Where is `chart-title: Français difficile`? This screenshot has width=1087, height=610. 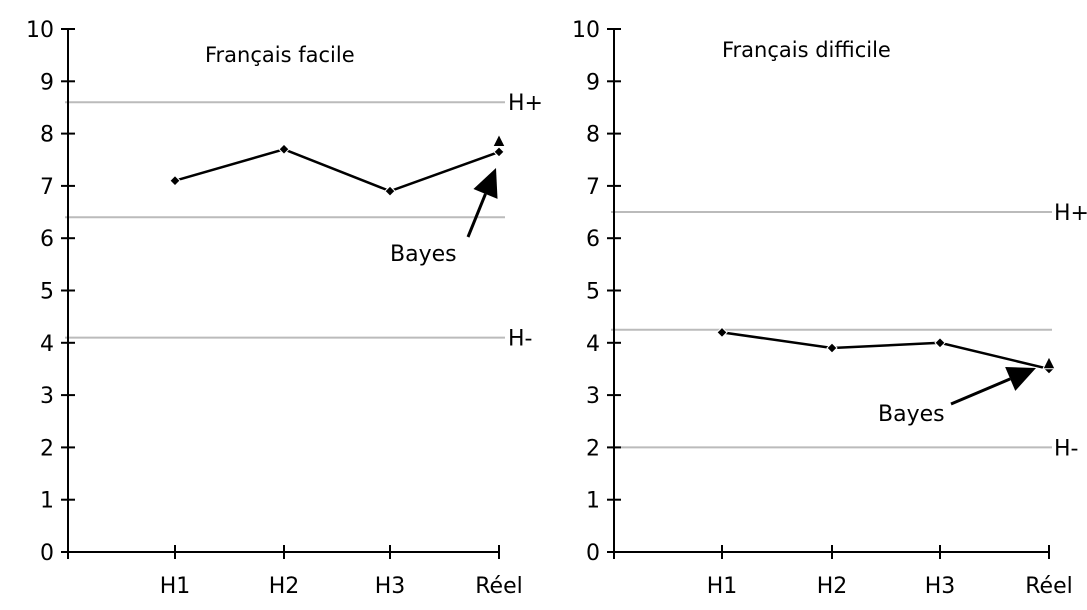
chart-title: Français difficile is located at coordinates (806, 50).